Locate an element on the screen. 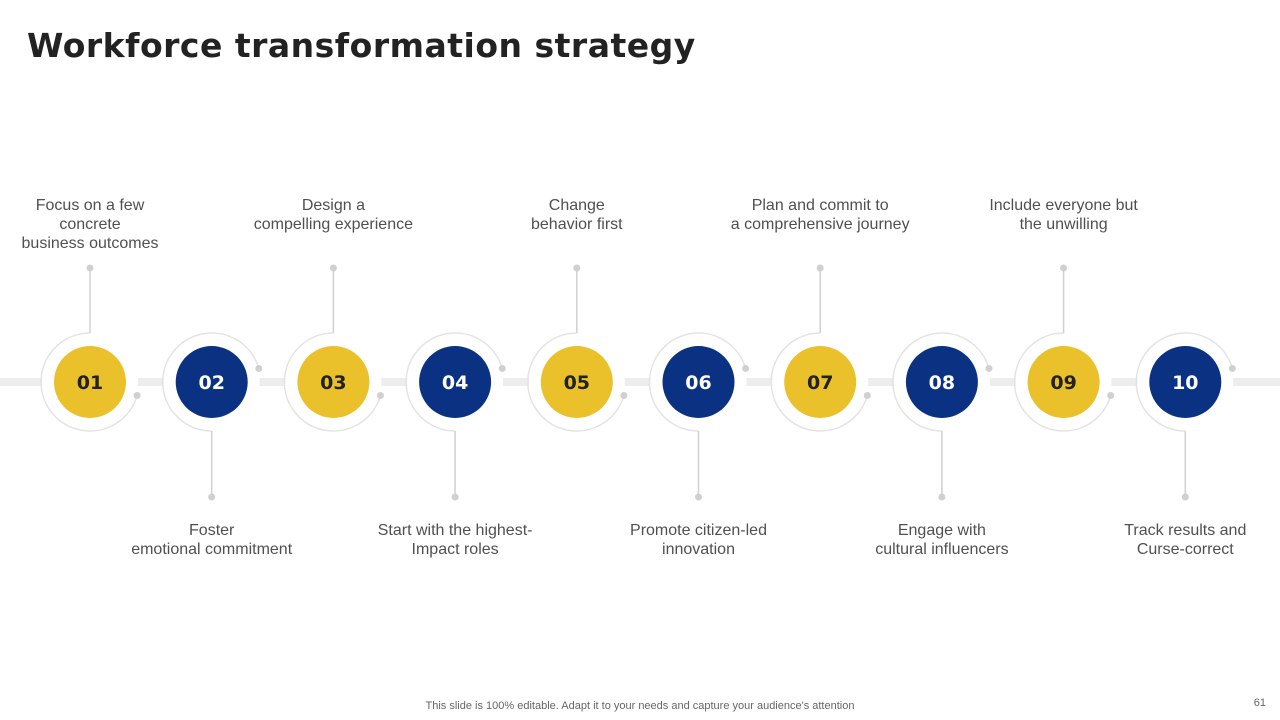  step-label: Start with the highest- Impact roles is located at coordinates (455, 540).